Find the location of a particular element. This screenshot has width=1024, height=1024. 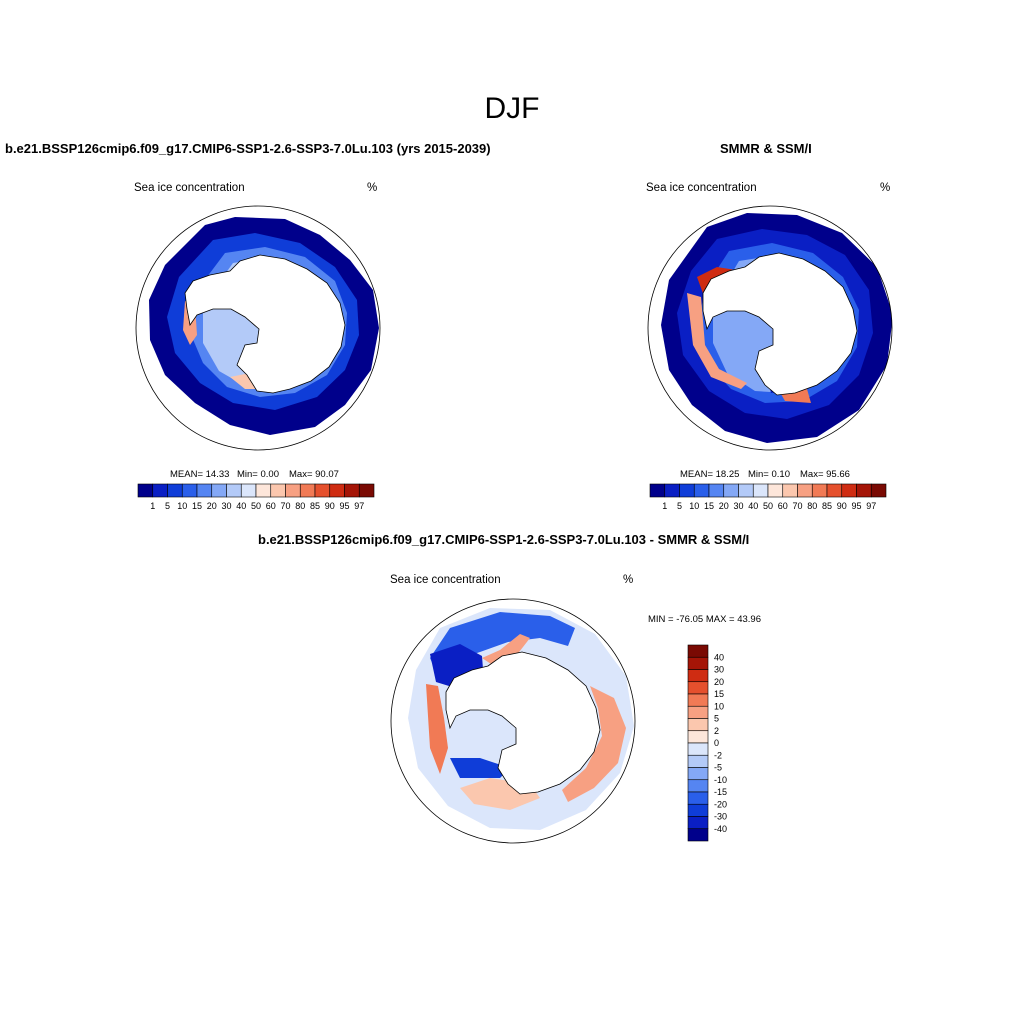

panel3-colorbar-label: -15 is located at coordinates (720, 792).